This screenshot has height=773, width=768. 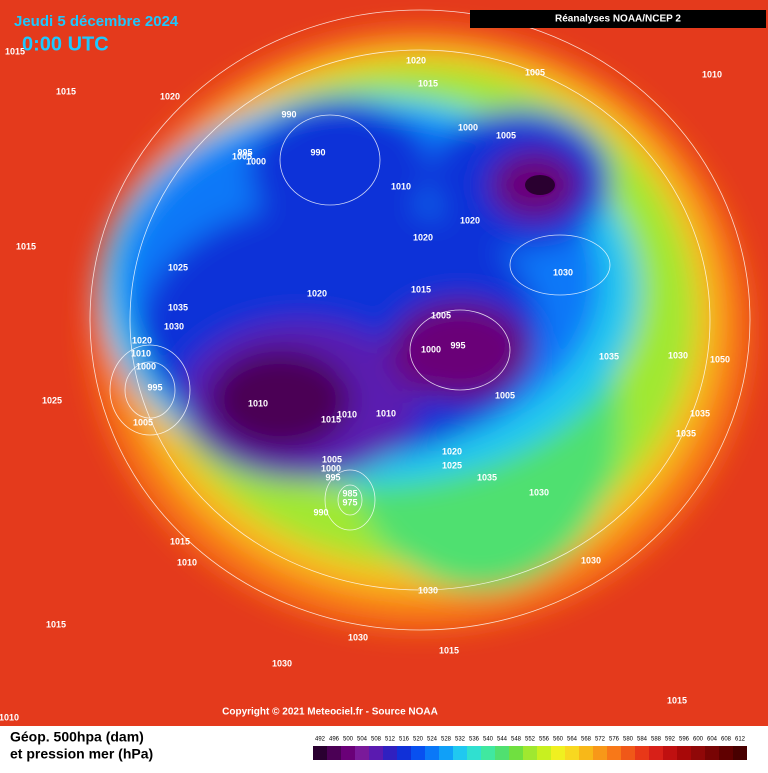 What do you see at coordinates (349, 502) in the screenshot?
I see `isobar-label: 975` at bounding box center [349, 502].